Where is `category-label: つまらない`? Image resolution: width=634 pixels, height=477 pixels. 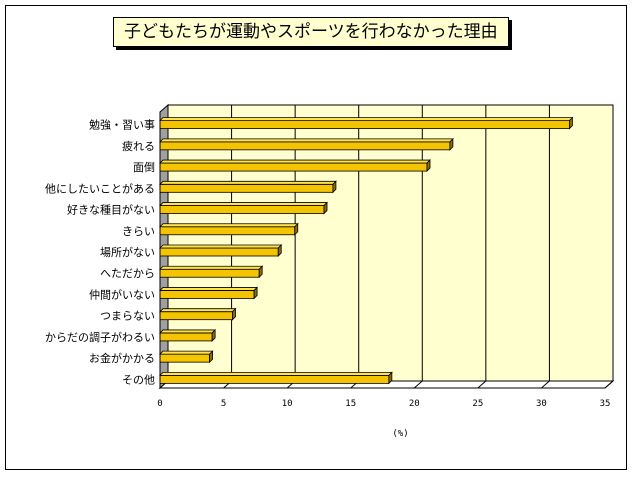
category-label: つまらない is located at coordinates (127, 316).